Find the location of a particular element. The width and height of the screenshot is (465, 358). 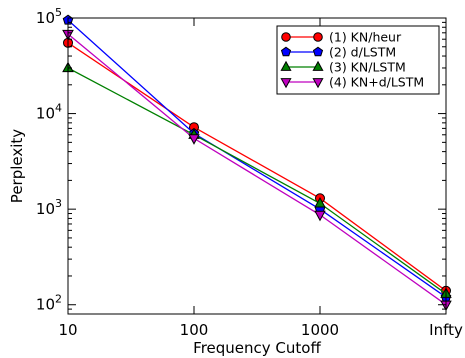

legend-entry: (3) KN/LSTM is located at coordinates (343, 67).